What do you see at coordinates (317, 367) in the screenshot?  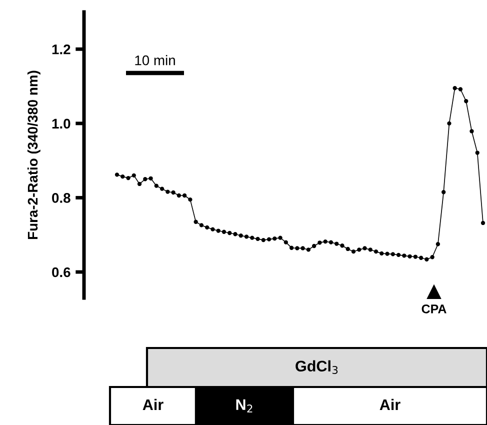 I see `text: GdCl$_{3}$` at bounding box center [317, 367].